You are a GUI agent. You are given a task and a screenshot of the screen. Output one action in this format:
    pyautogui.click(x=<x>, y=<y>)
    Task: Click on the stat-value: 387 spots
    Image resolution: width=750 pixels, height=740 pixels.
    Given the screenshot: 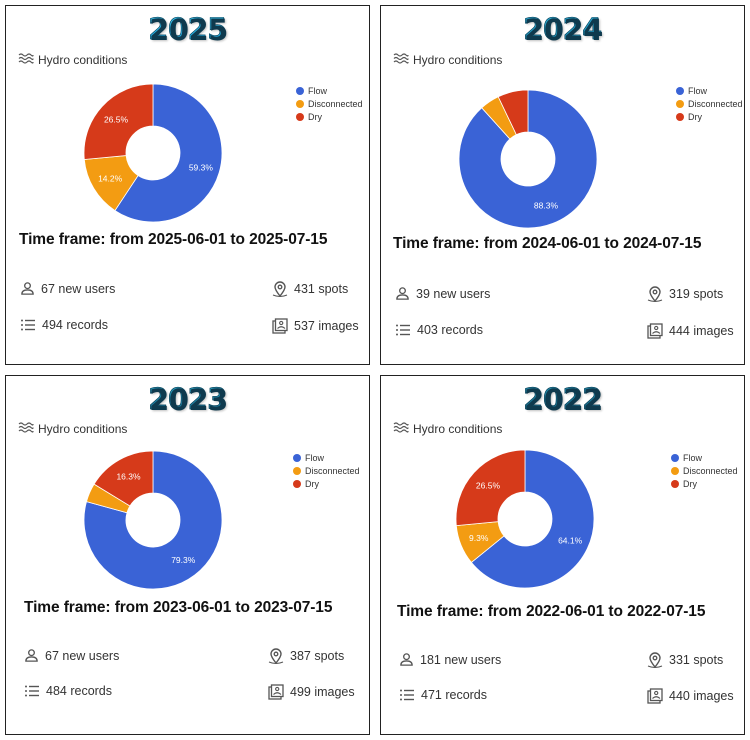 What is the action you would take?
    pyautogui.click(x=317, y=656)
    